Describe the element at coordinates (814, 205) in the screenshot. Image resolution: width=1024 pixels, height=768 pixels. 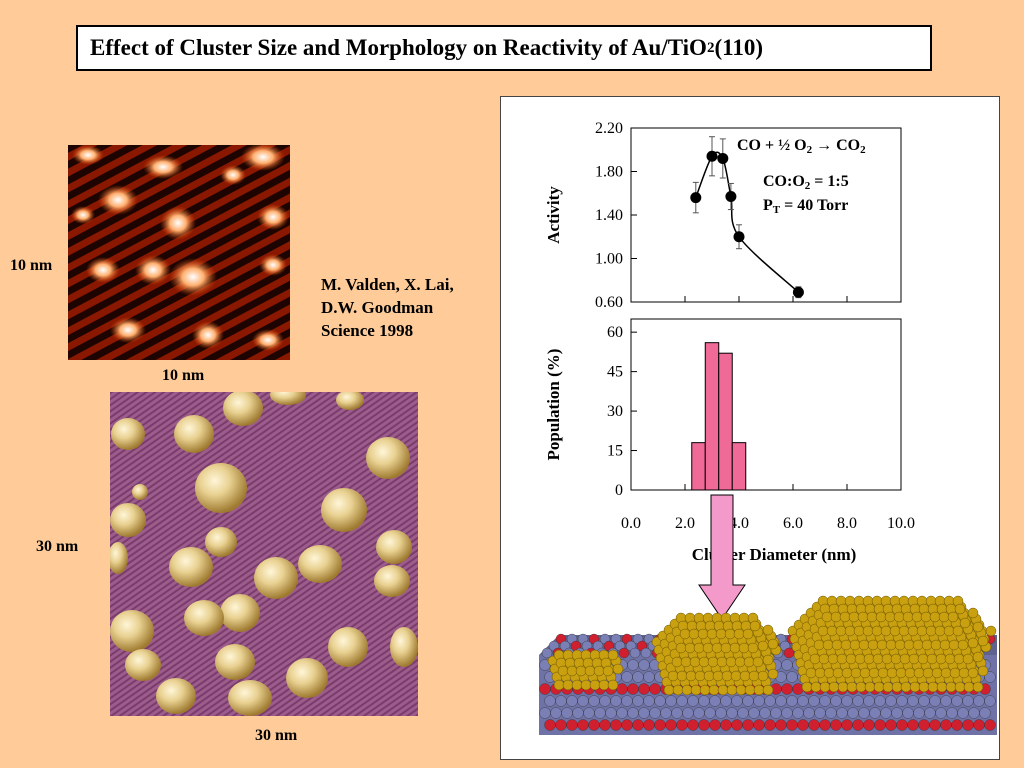
I see `pressure-tail: = 40 Torr` at that location.